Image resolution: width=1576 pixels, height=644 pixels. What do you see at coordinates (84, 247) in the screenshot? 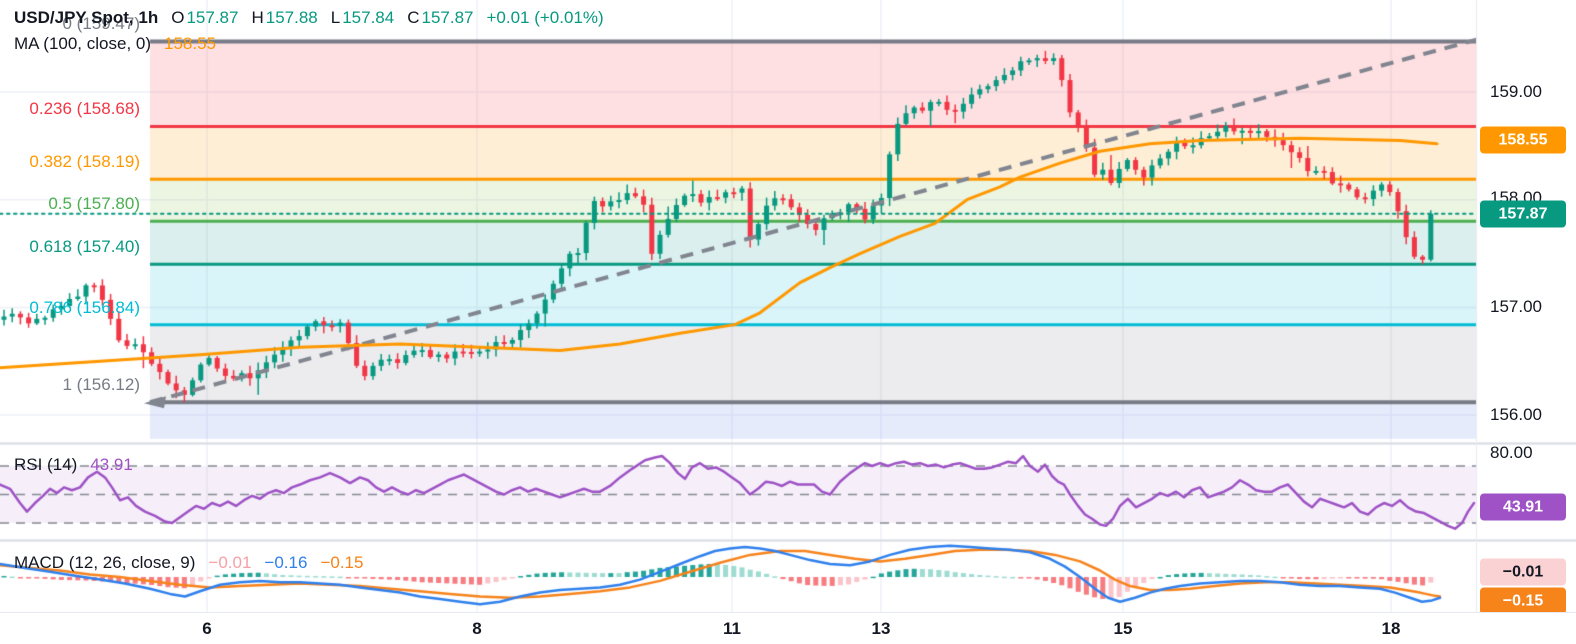
I see `fib-label-4: 0.618 (157.40)` at bounding box center [84, 247].